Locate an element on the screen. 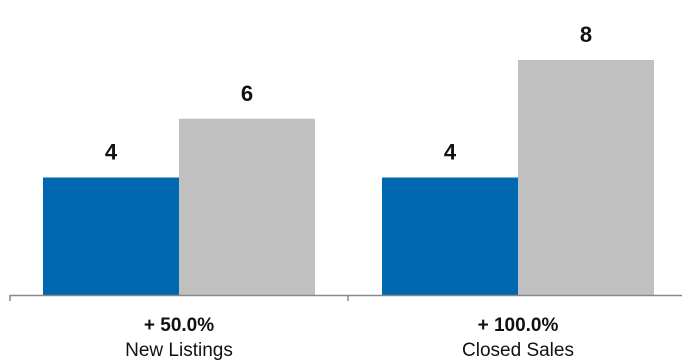  bar-new-listings-s2 is located at coordinates (247, 206).